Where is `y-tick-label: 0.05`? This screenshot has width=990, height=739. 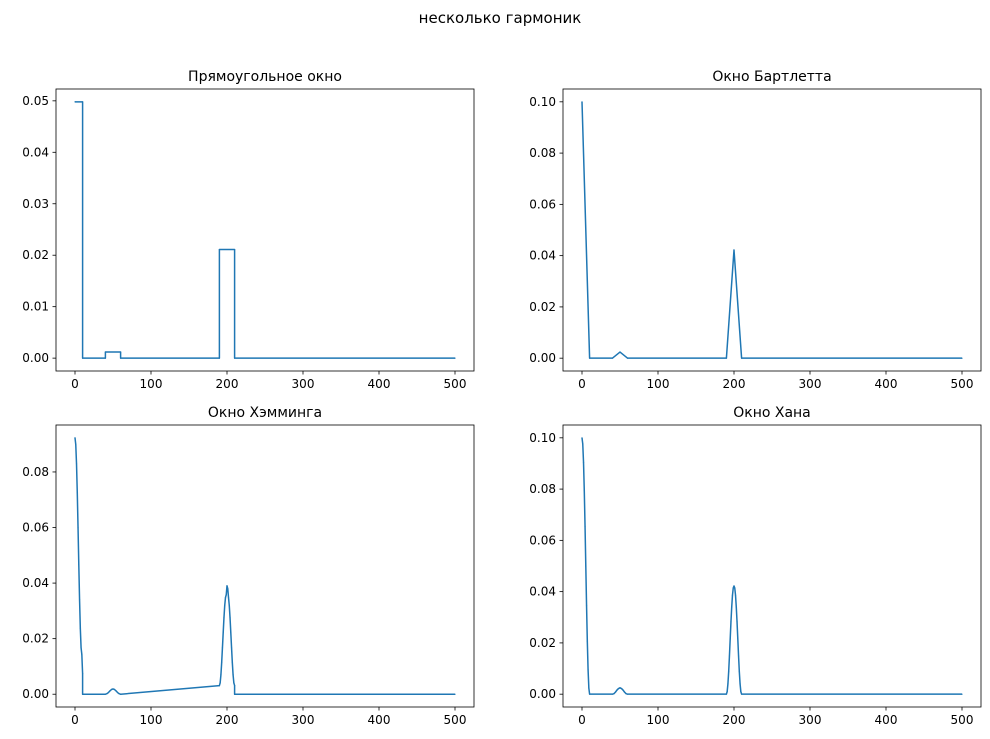
y-tick-label: 0.05 is located at coordinates (35, 101).